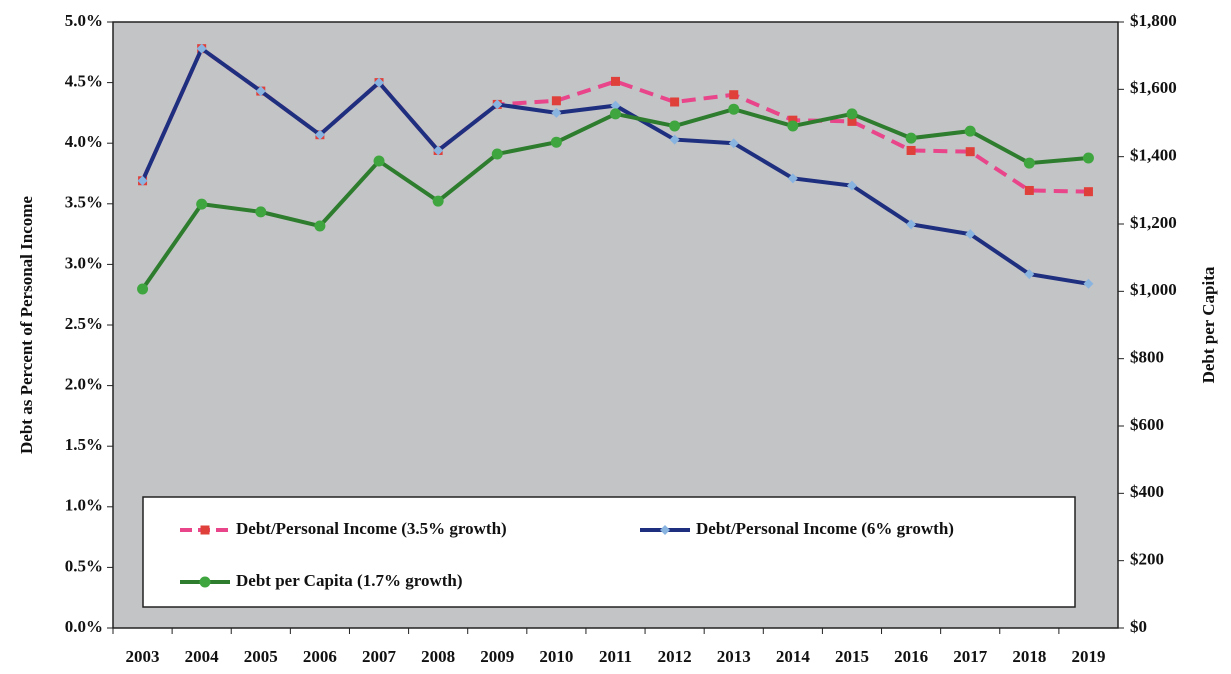 This screenshot has width=1231, height=674. I want to click on legend-label: Debt per Capita (1.7% growth), so click(349, 580).